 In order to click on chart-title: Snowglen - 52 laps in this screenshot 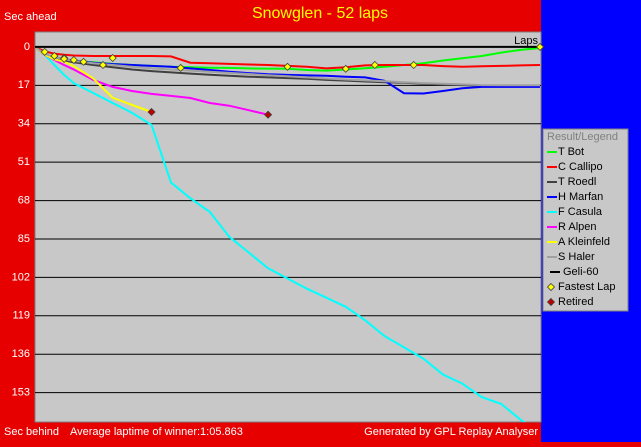, I will do `click(320, 13)`.